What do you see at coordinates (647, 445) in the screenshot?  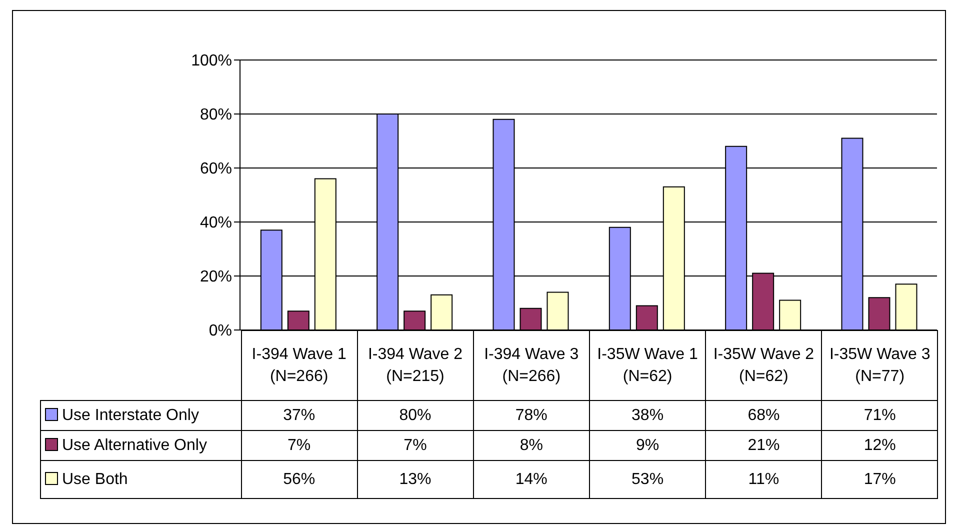 I see `data-label: 9%` at bounding box center [647, 445].